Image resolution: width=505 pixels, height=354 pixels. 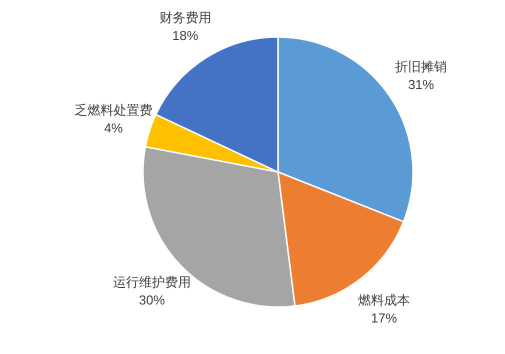 What do you see at coordinates (151, 282) in the screenshot?
I see `slice-label: 运行维护费用` at bounding box center [151, 282].